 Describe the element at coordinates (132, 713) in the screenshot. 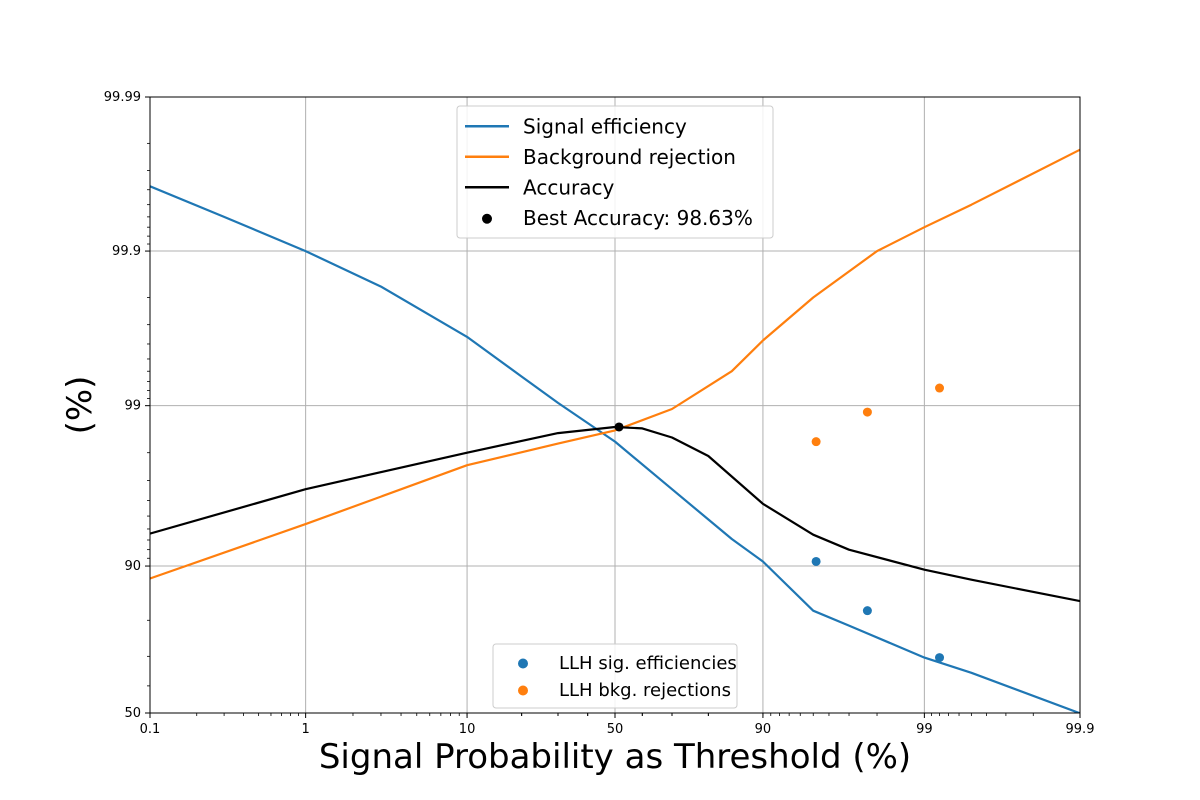

I see `y-tick-label: 50` at that location.